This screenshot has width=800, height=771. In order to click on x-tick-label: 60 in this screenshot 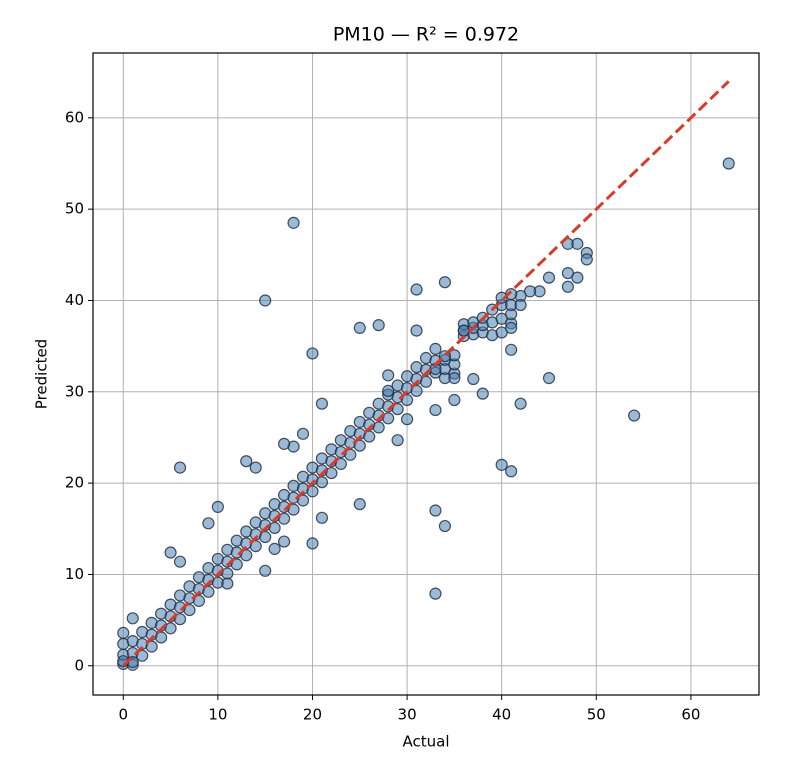, I will do `click(690, 715)`.